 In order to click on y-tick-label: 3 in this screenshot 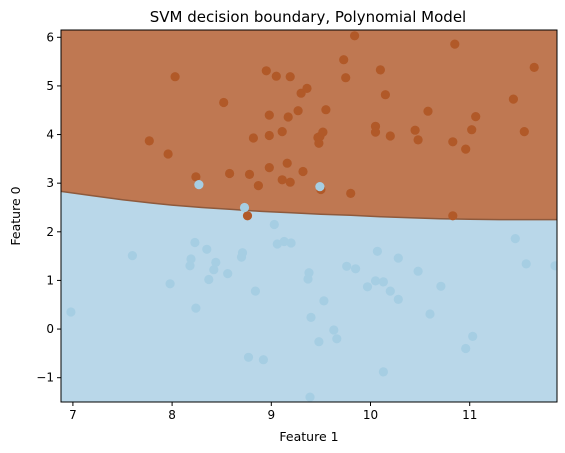, I will do `click(50, 183)`.